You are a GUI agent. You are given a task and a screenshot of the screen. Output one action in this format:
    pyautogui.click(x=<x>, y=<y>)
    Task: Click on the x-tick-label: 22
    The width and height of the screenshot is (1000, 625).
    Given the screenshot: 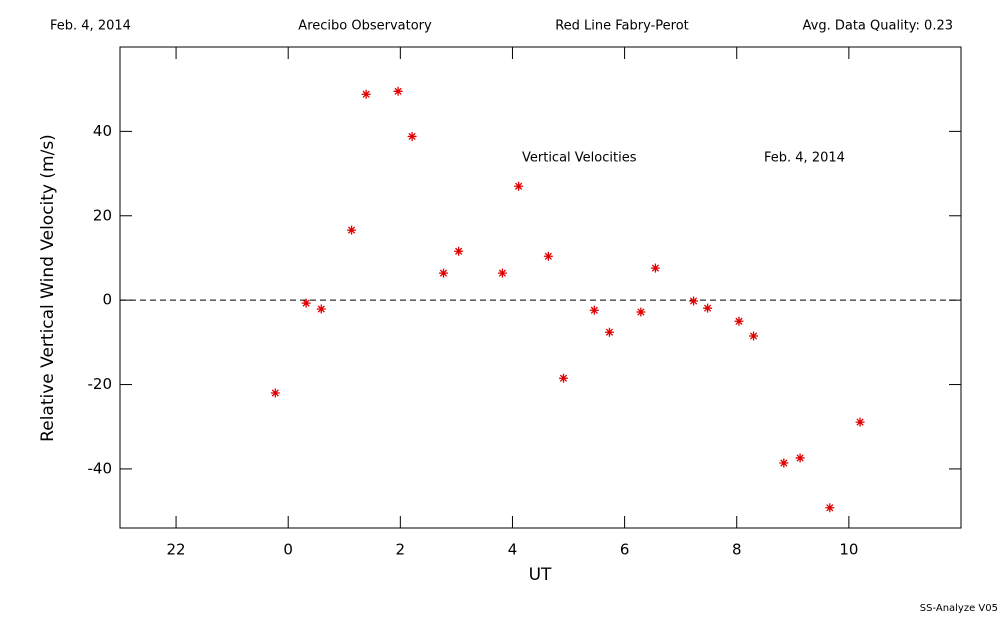 What is the action you would take?
    pyautogui.click(x=176, y=550)
    